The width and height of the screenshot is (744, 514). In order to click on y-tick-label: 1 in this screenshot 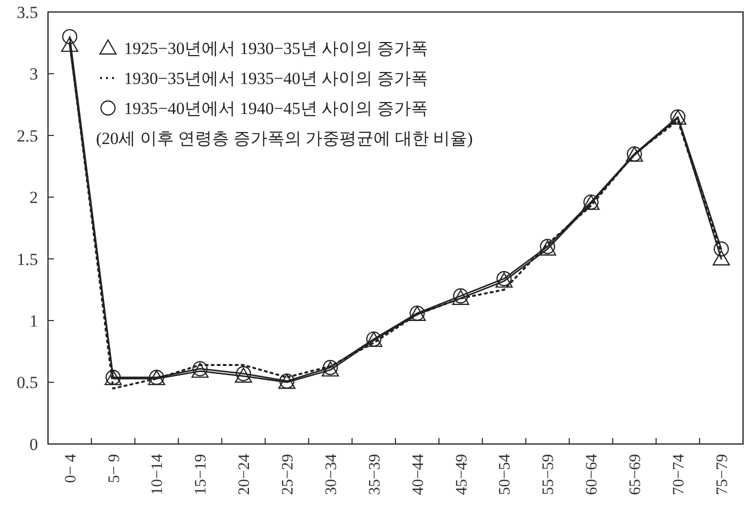, I will do `click(34, 321)`.